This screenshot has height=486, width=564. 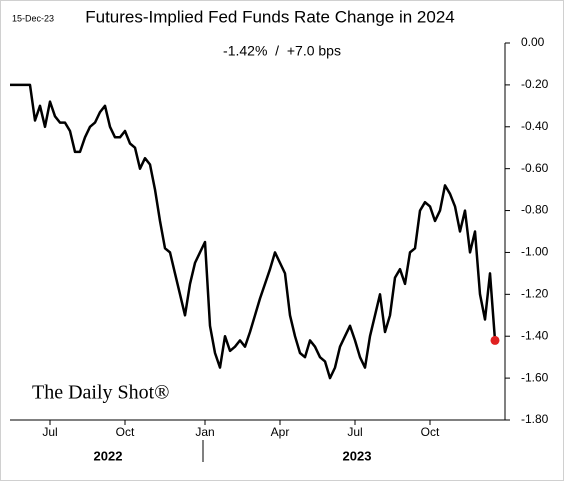 What do you see at coordinates (33, 18) in the screenshot?
I see `date-label: 15-Dec-23` at bounding box center [33, 18].